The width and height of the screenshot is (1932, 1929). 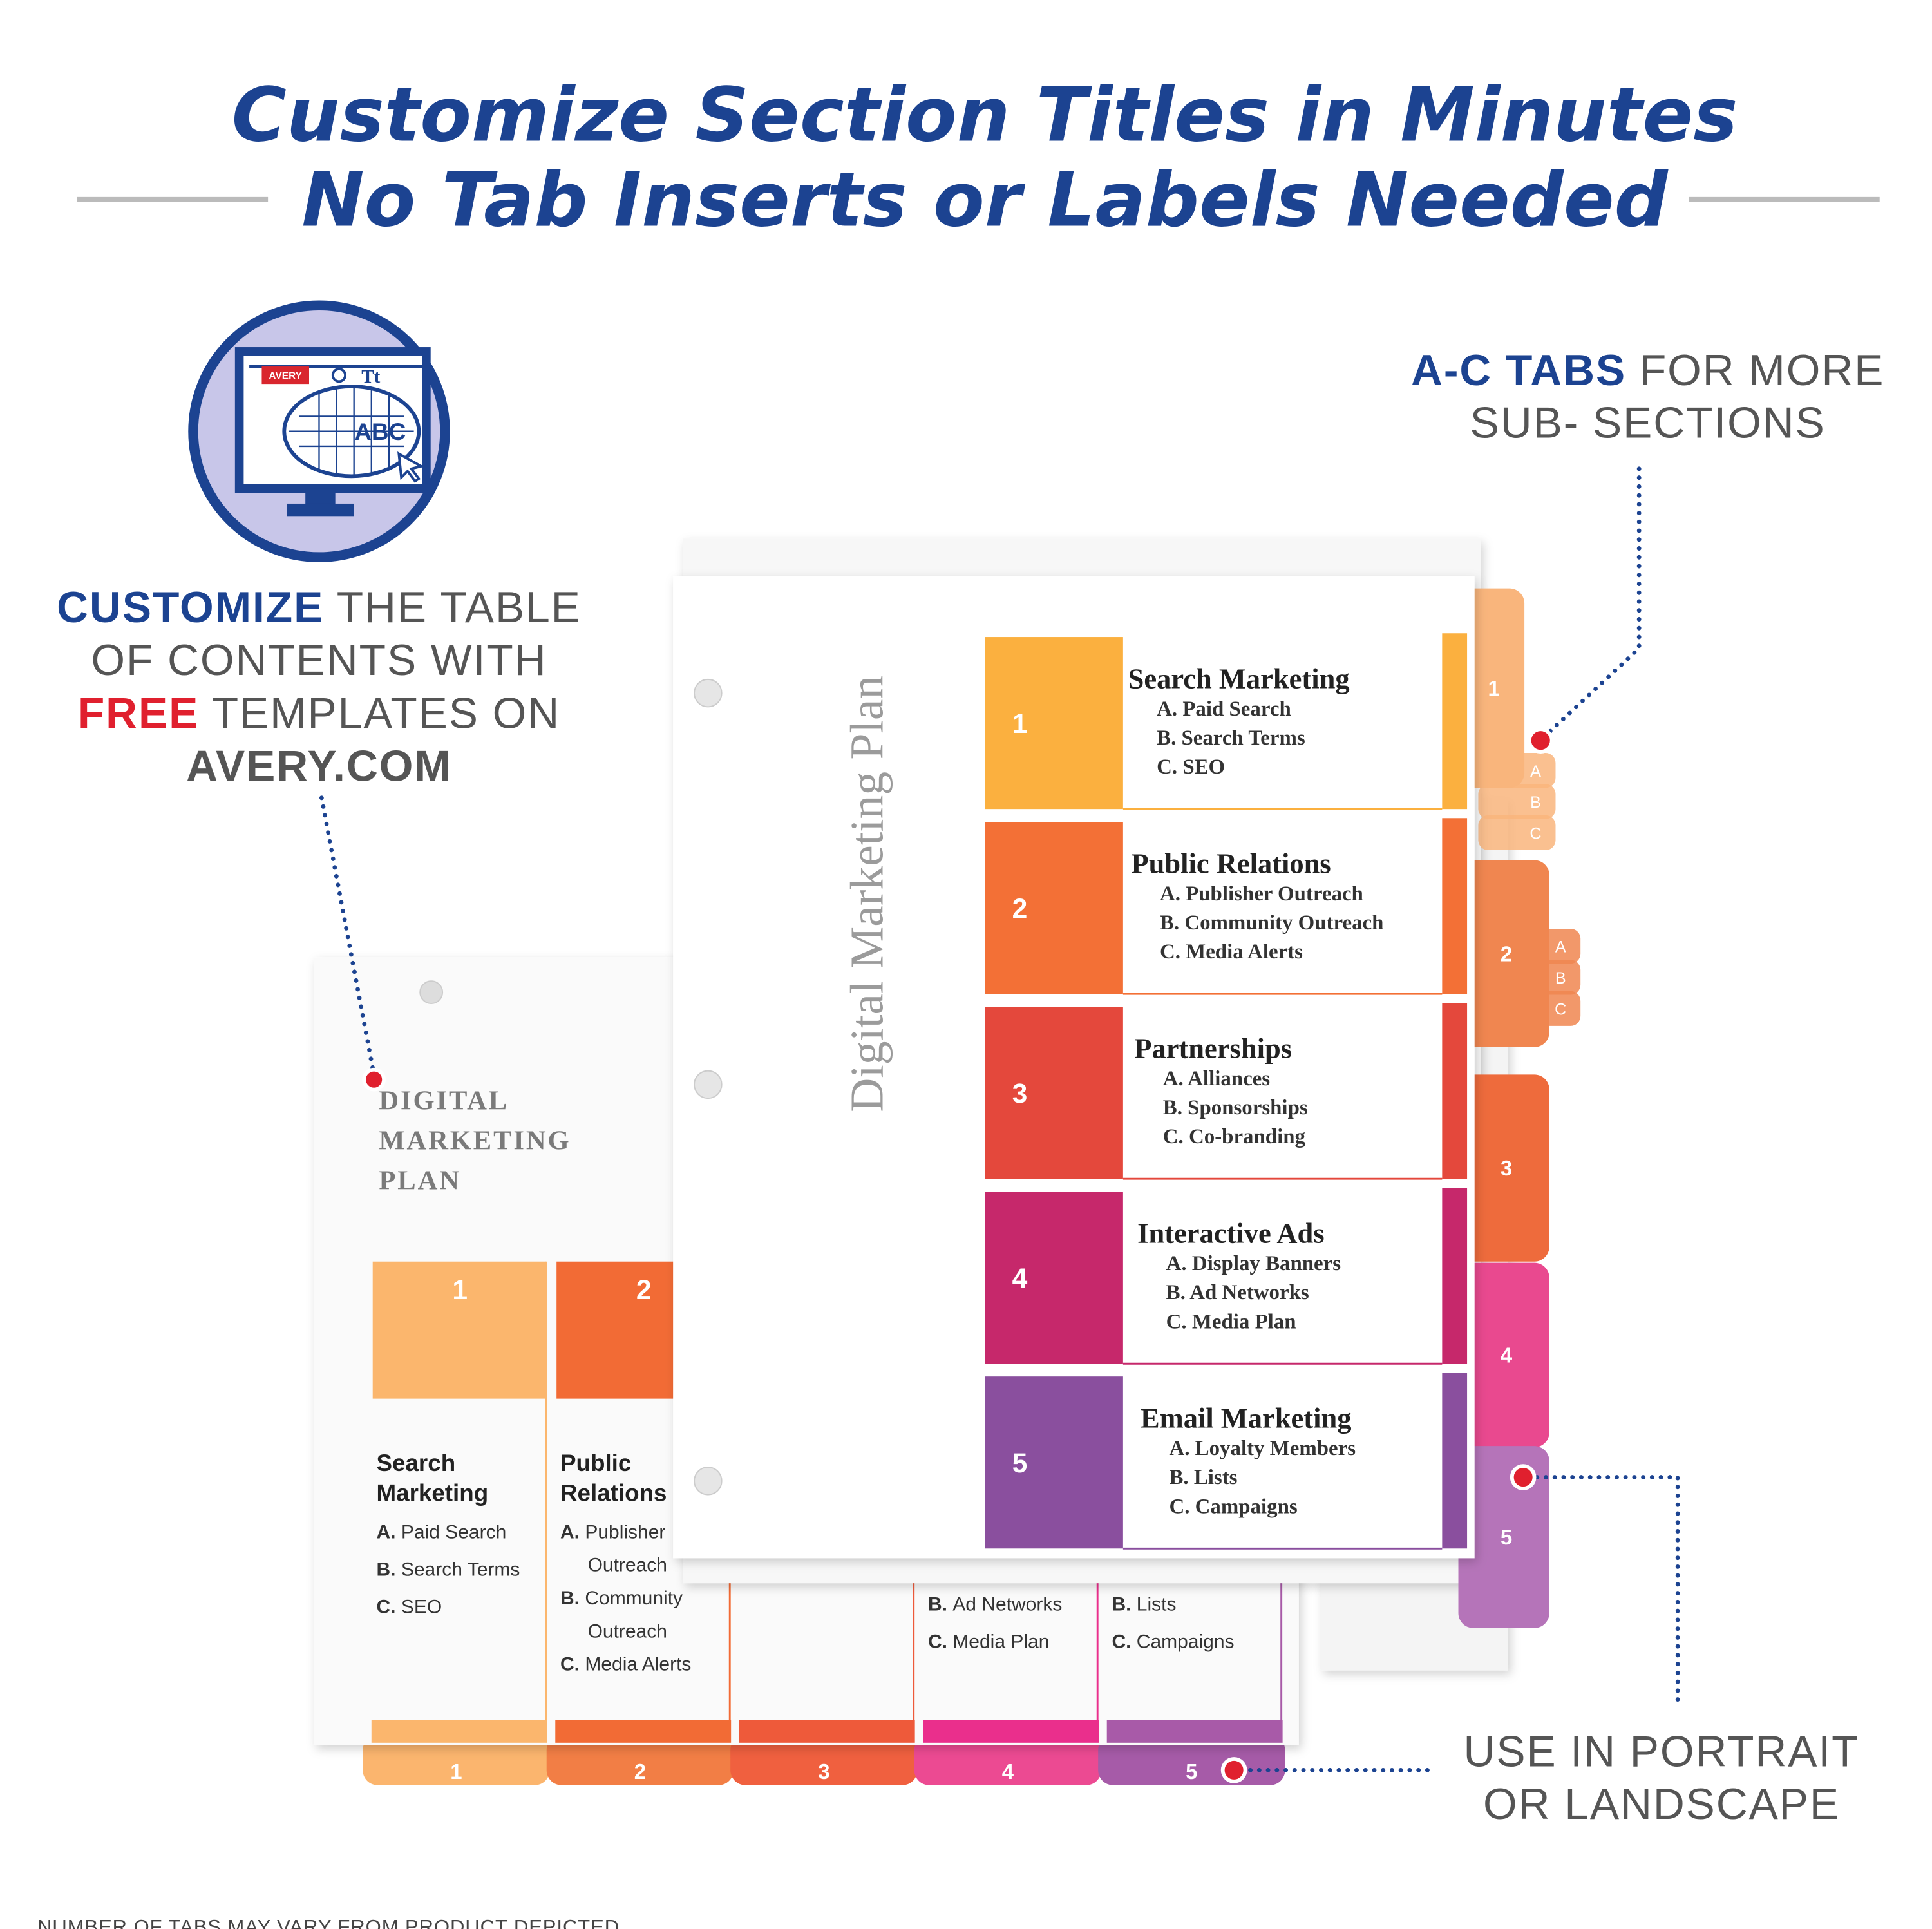 What do you see at coordinates (380, 713) in the screenshot?
I see `callout-text: TEMPLATES ON` at bounding box center [380, 713].